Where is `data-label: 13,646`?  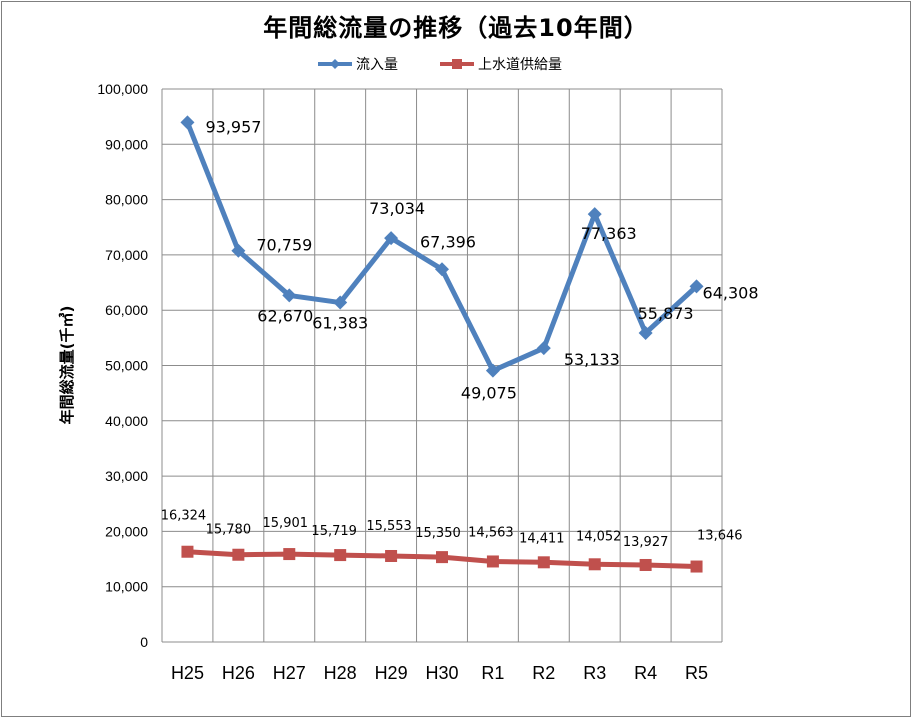
data-label: 13,646 is located at coordinates (720, 536).